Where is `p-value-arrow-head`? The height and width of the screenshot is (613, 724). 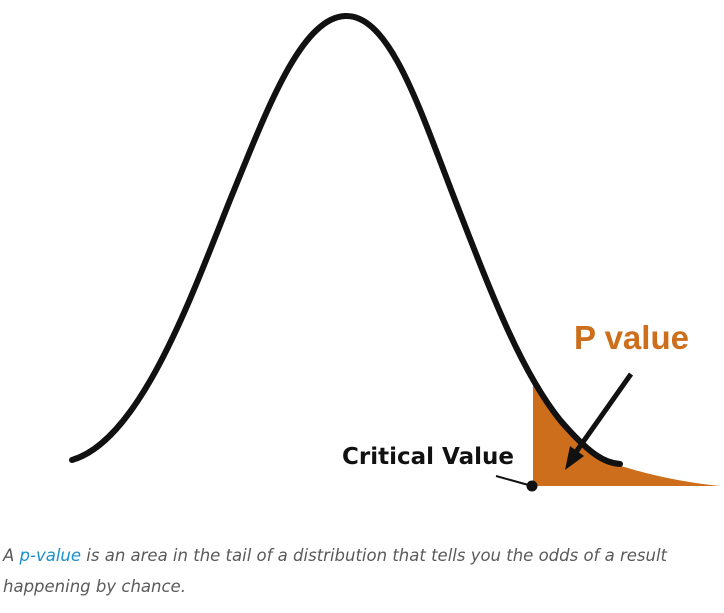 p-value-arrow-head is located at coordinates (574, 458).